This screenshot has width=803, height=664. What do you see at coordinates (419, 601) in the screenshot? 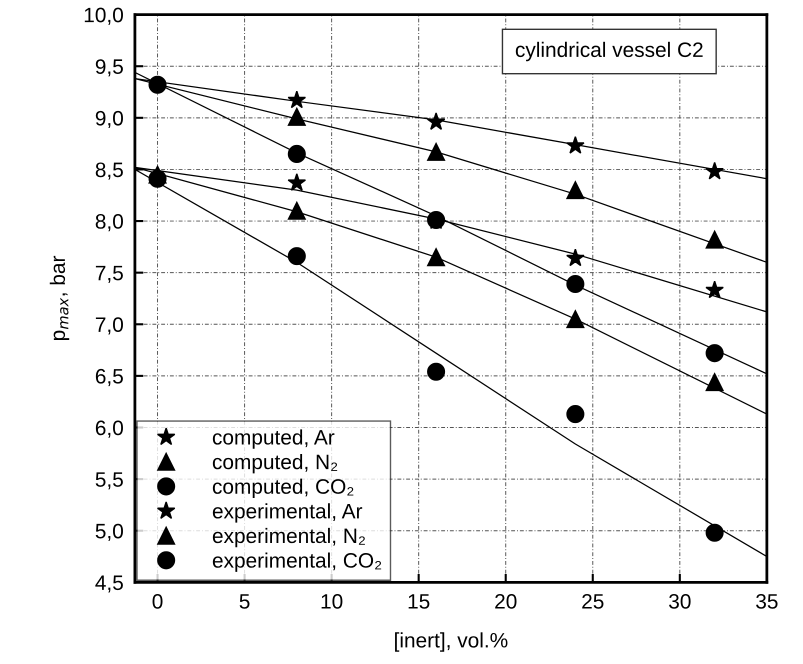
I see `x-tick-label: 15` at bounding box center [419, 601].